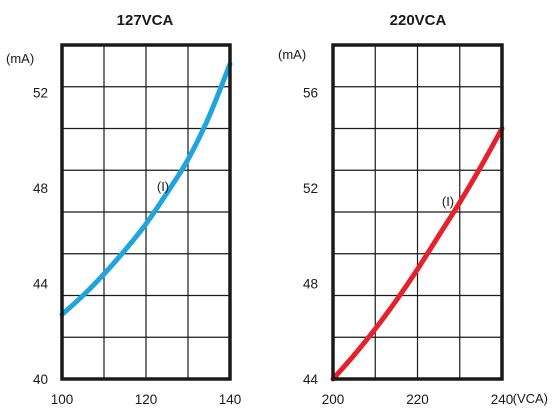  Describe the element at coordinates (310, 93) in the screenshot. I see `y-tick-label: 56` at that location.